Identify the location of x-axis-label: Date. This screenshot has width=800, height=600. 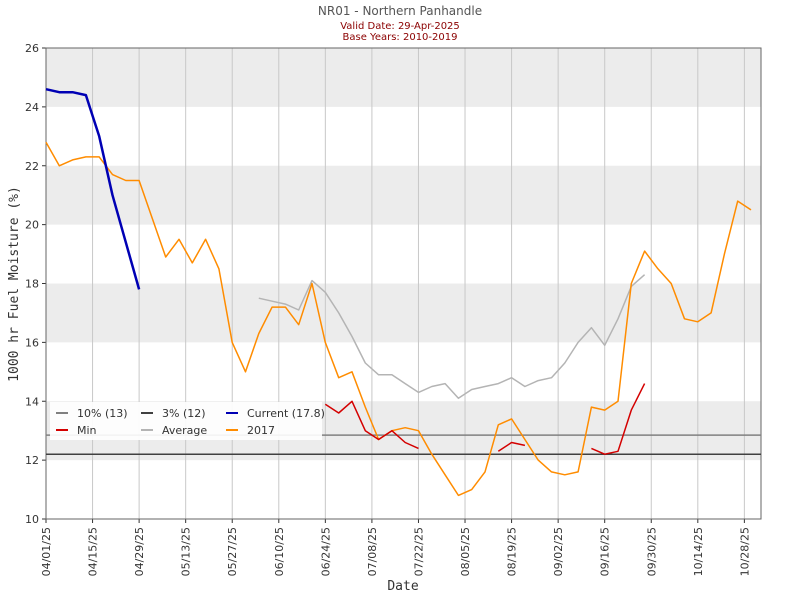
(402, 586).